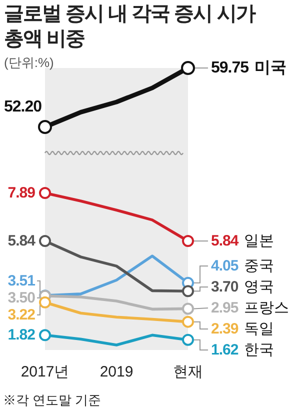 The width and height of the screenshot is (300, 418). Describe the element at coordinates (224, 329) in the screenshot. I see `data-label: 2.39` at that location.